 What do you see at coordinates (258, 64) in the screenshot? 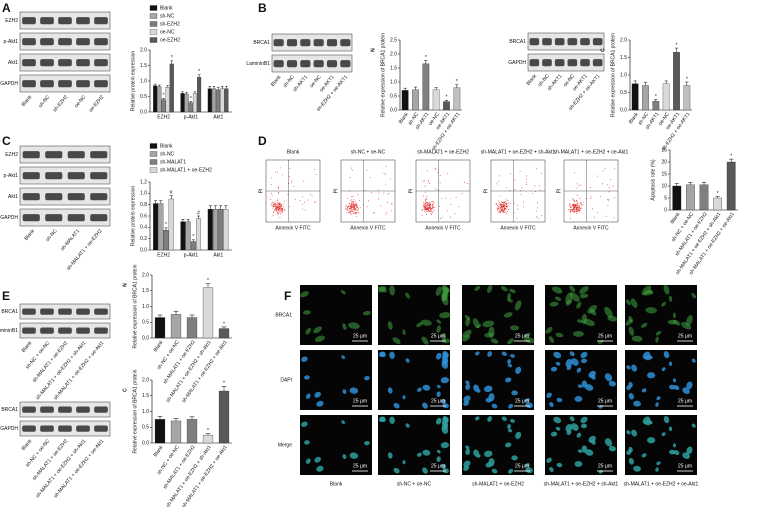
I see `blot-row-label: LamininB1` at bounding box center [258, 64].